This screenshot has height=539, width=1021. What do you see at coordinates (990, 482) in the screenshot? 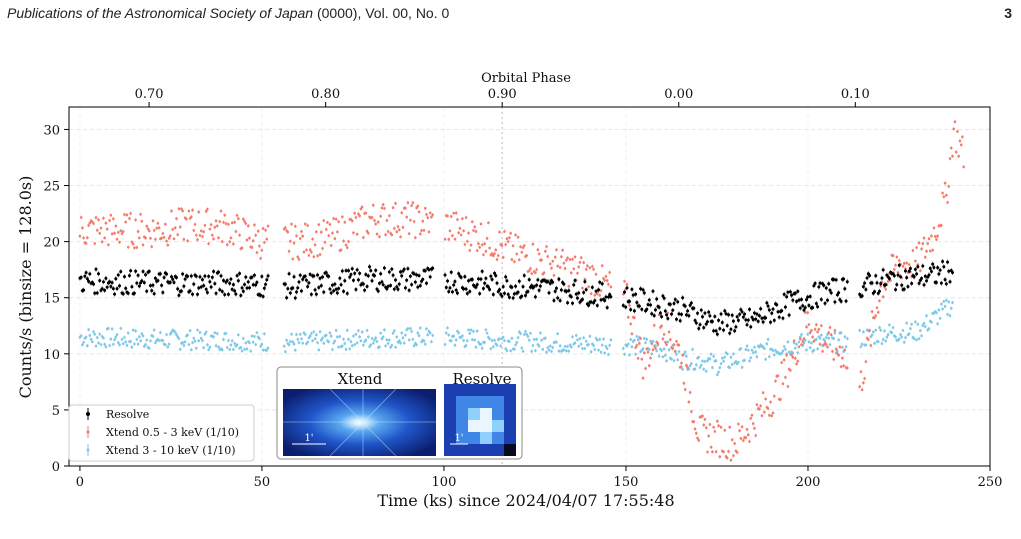
I see `x-tick-label: 250` at bounding box center [990, 482].